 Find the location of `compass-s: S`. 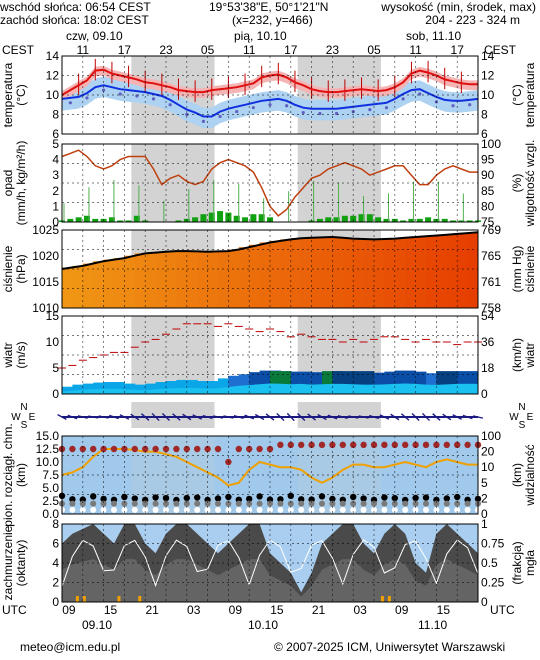

compass-s: S is located at coordinates (24, 425).